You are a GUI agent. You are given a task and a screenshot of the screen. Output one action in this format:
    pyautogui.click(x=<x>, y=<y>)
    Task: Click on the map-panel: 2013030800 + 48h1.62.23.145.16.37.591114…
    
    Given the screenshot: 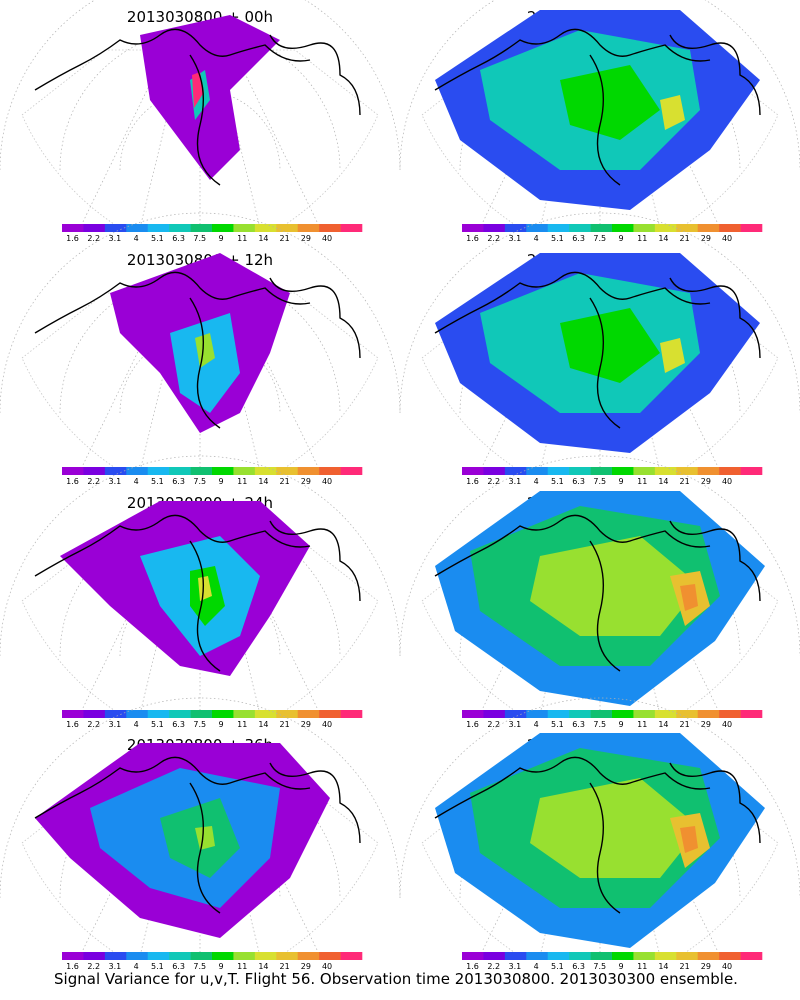 What is the action you would take?
    pyautogui.click(x=599, y=121)
    